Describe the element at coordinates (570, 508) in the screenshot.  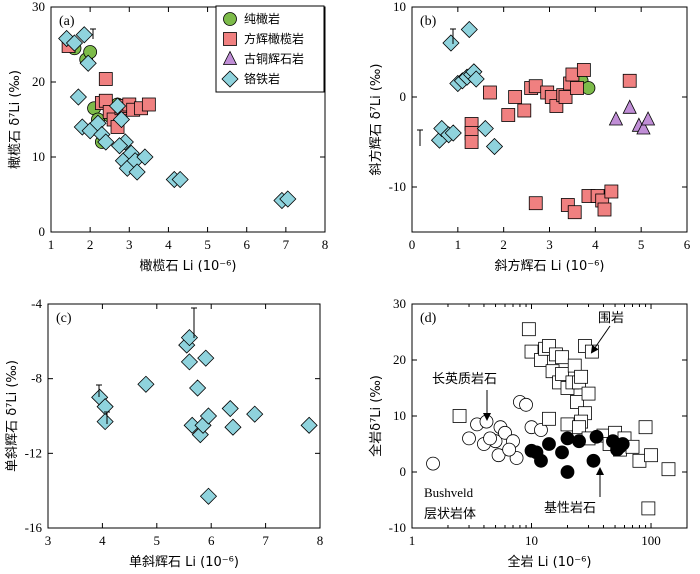
I see `panel-d-annotation: 基性岩石` at that location.